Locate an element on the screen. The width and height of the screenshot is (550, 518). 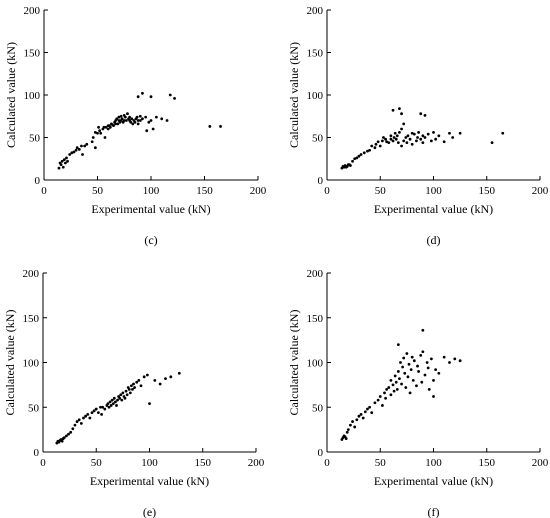
y-axis-label: Calculated value (kN) is located at coordinates (294, 363).